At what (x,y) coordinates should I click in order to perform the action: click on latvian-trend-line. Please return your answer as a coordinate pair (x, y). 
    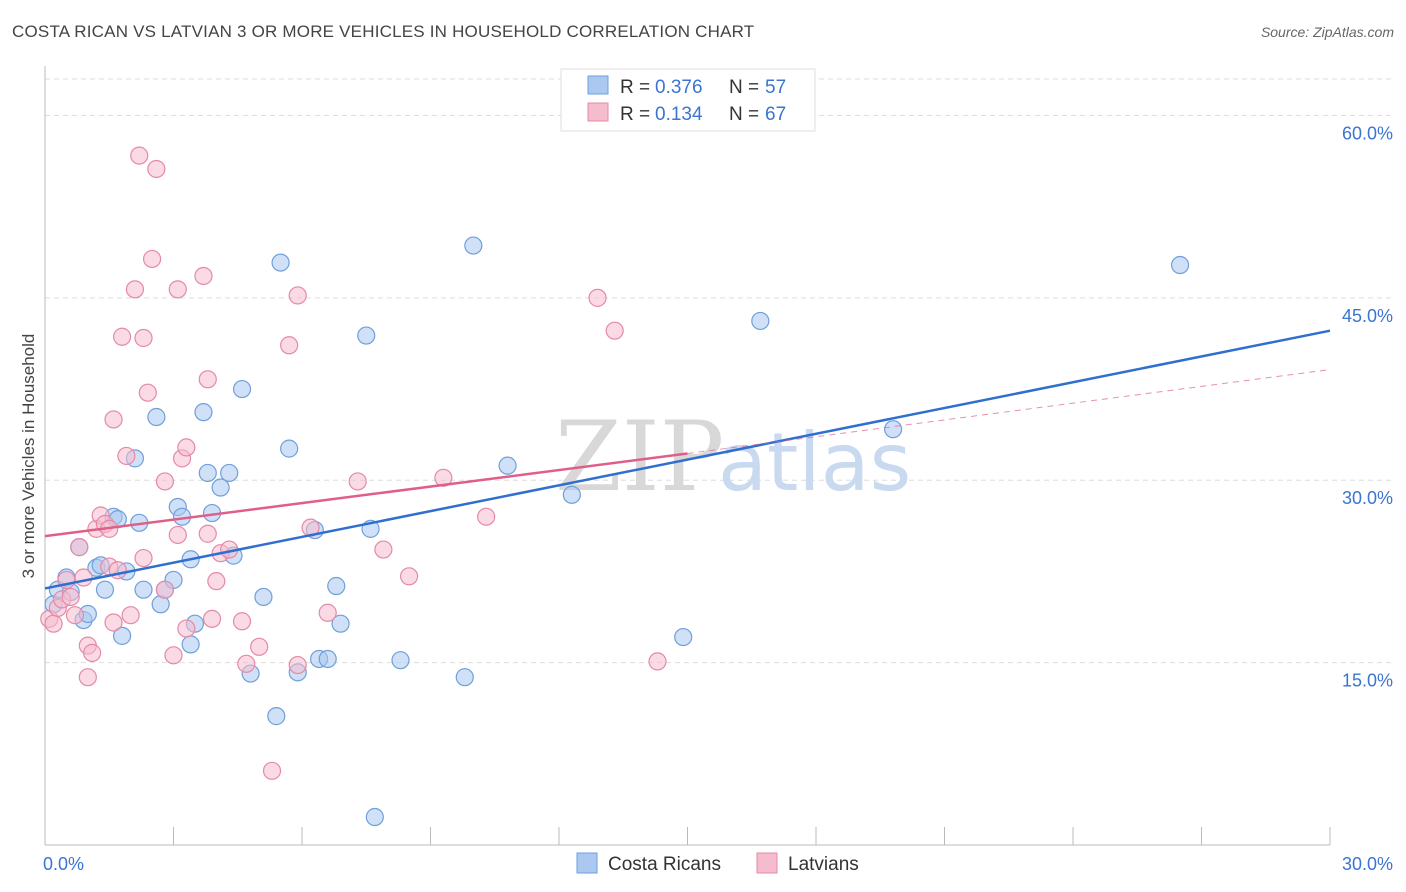
    Looking at the image, I should click on (366, 495).